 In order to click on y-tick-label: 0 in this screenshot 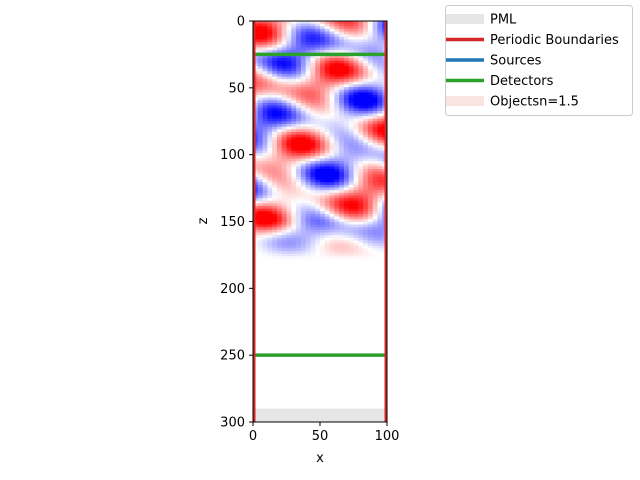, I will do `click(241, 22)`.